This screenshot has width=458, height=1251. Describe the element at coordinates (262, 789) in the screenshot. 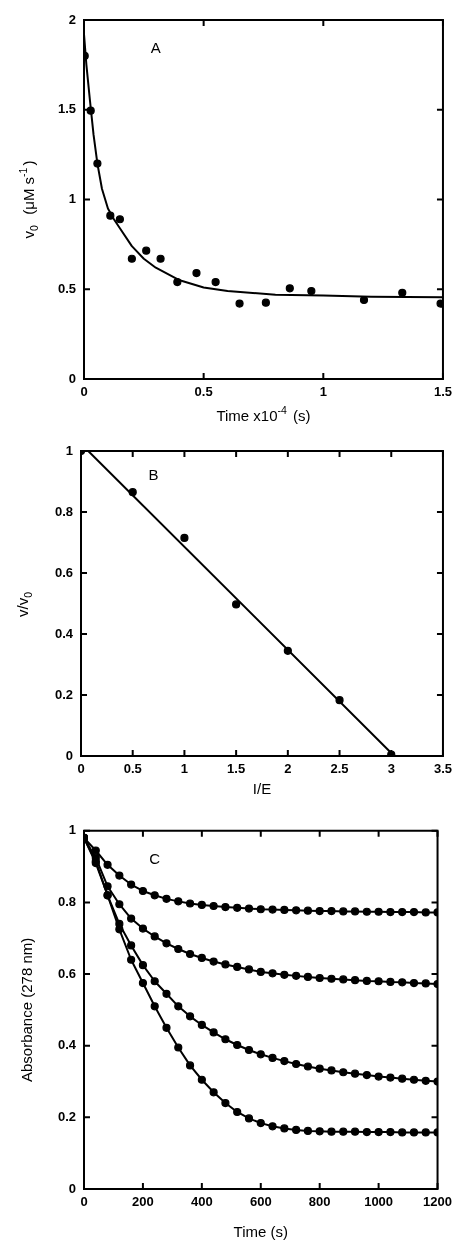

I see `x-axis-title: I/E` at that location.